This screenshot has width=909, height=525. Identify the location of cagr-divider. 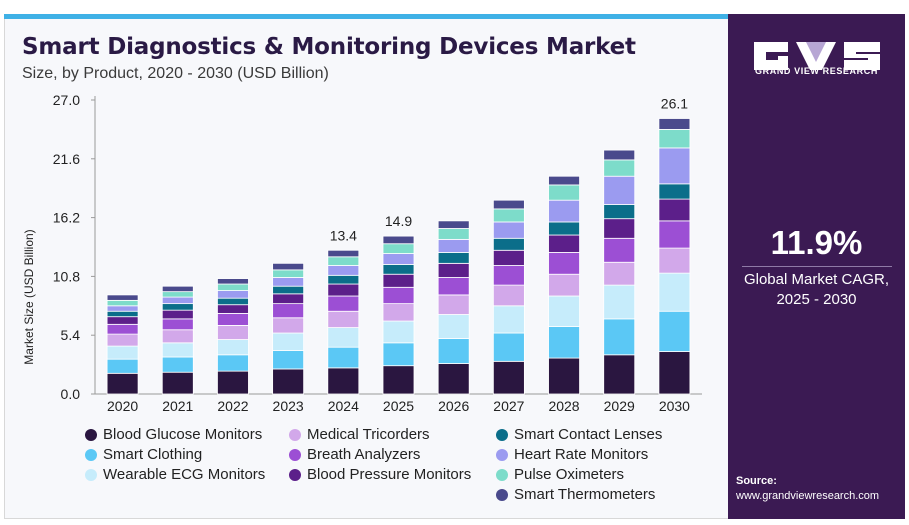
(817, 266).